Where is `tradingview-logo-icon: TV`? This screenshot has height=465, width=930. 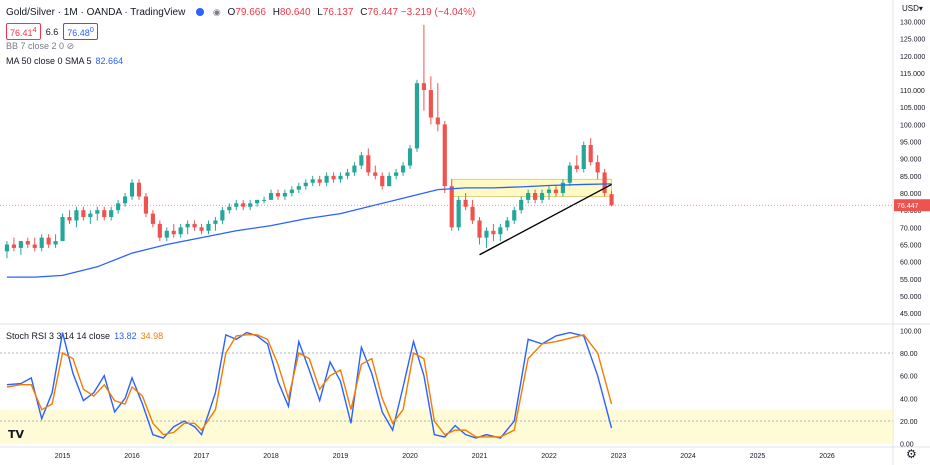
tradingview-logo-icon: TV is located at coordinates (16, 434).